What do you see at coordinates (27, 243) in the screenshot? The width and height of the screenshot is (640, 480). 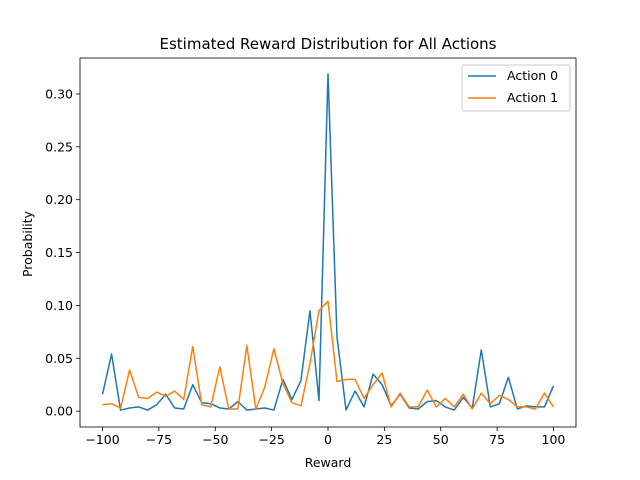 I see `y-axis-label: Probability` at bounding box center [27, 243].